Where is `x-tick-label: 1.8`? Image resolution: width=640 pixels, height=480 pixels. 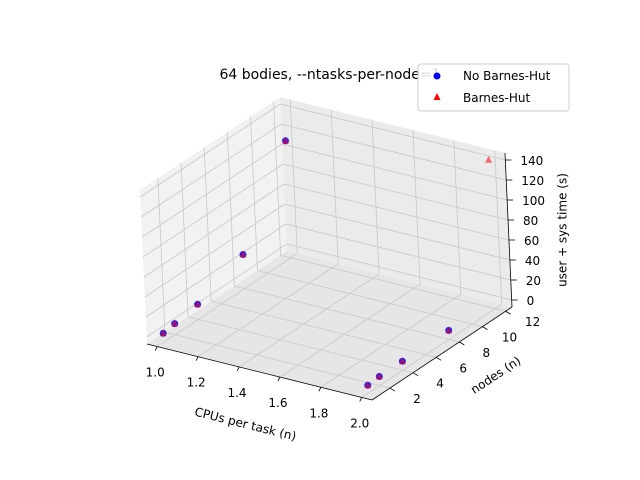 x-tick-label: 1.8 is located at coordinates (318, 413).